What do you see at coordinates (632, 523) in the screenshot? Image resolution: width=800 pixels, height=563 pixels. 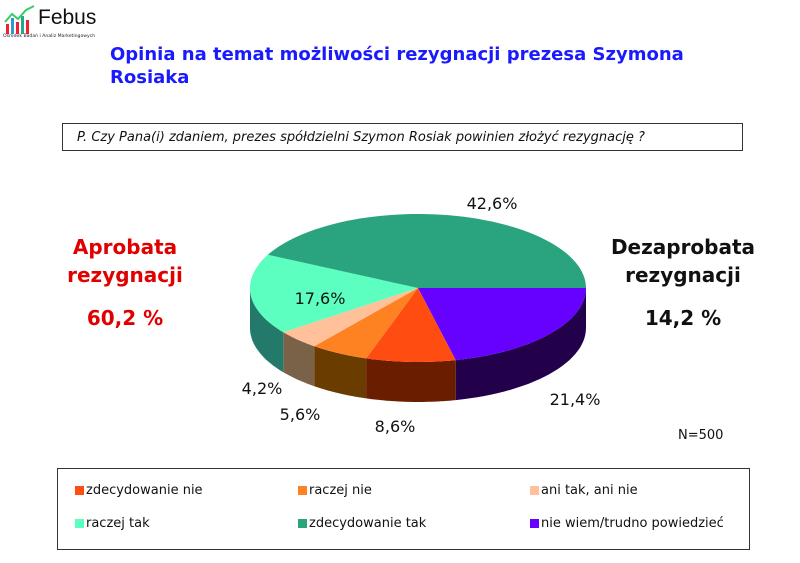 I see `legend-label: nie wiem/trudno powiedzieć` at bounding box center [632, 523].